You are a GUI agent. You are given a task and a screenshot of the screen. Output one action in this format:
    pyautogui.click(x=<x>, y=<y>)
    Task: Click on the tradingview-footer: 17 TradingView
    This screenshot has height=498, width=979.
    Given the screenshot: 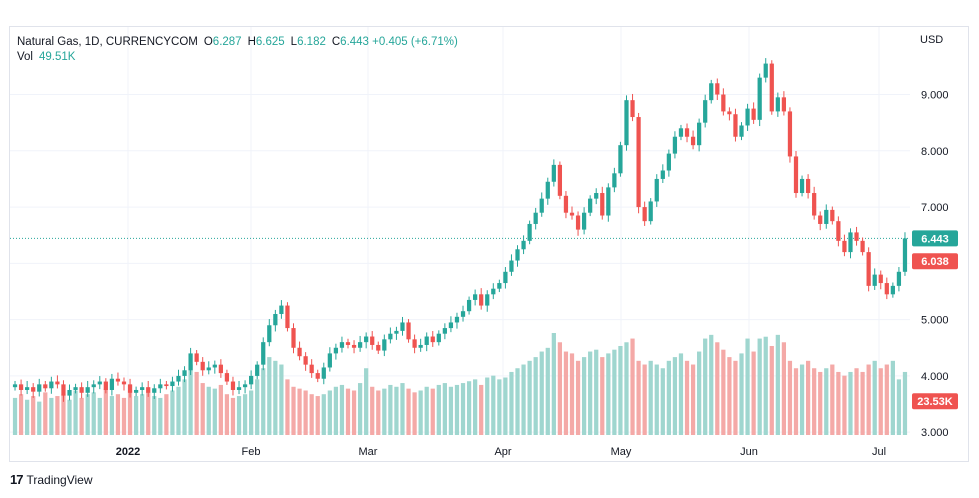 What is the action you would take?
    pyautogui.click(x=51, y=479)
    